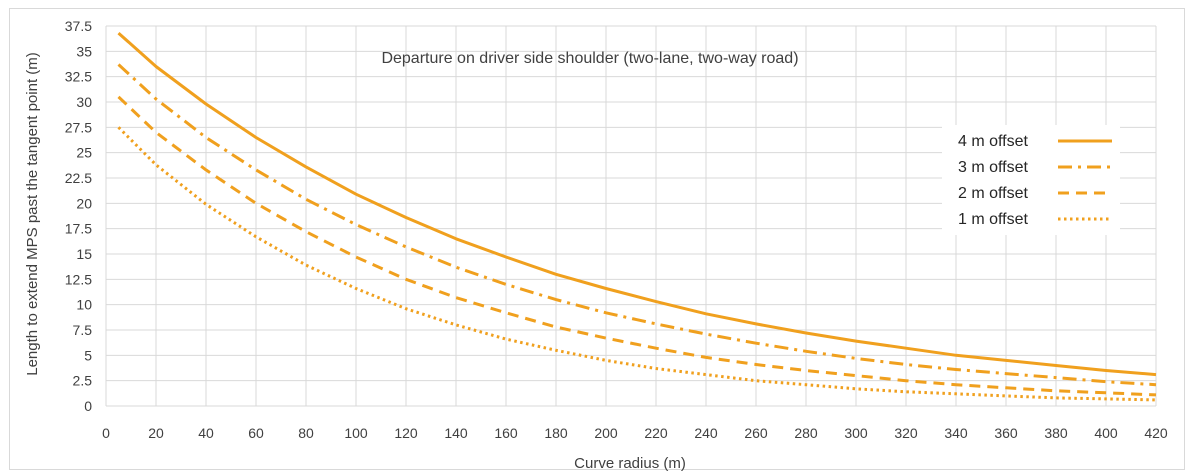 The image size is (1192, 473). Describe the element at coordinates (78, 279) in the screenshot. I see `y-tick-label: 12.5` at that location.